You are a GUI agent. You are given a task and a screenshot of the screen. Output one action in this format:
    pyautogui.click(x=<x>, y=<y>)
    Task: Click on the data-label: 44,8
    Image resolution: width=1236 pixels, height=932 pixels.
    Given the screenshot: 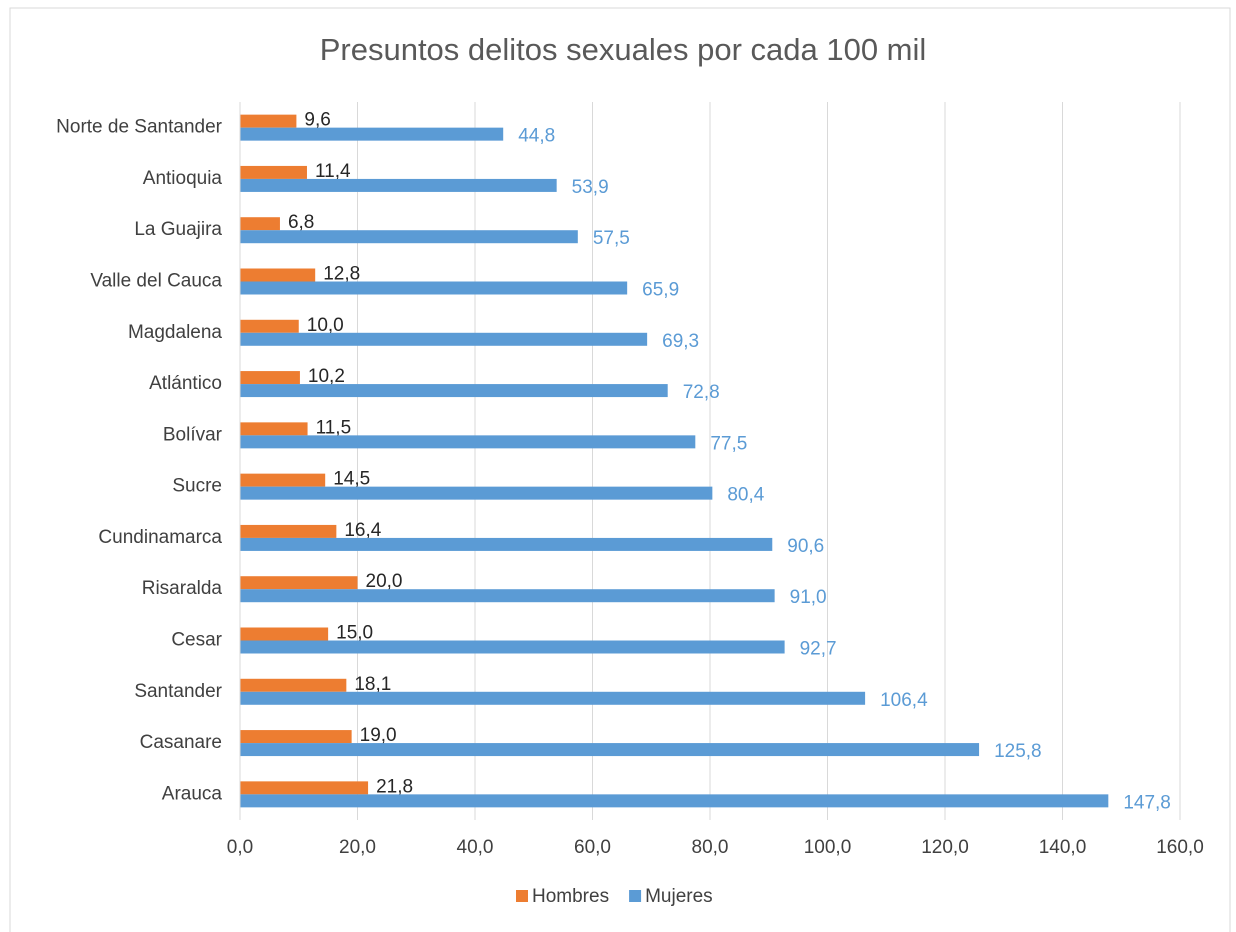 What is the action you would take?
    pyautogui.click(x=536, y=136)
    